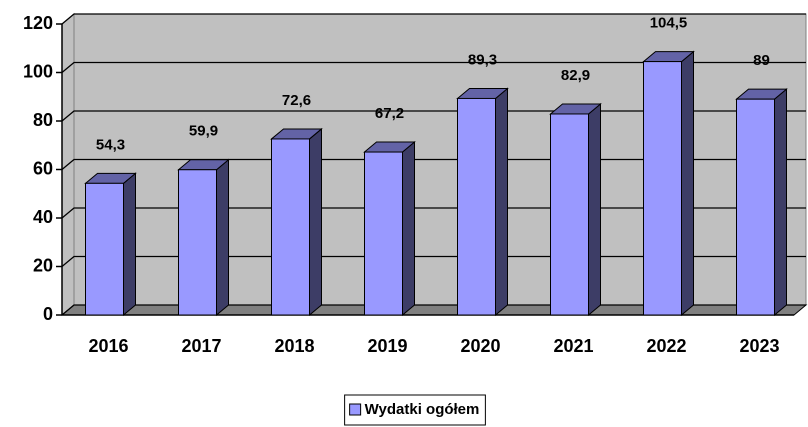 The height and width of the screenshot is (427, 808). Describe the element at coordinates (203, 131) in the screenshot. I see `value-label: 59,9` at that location.